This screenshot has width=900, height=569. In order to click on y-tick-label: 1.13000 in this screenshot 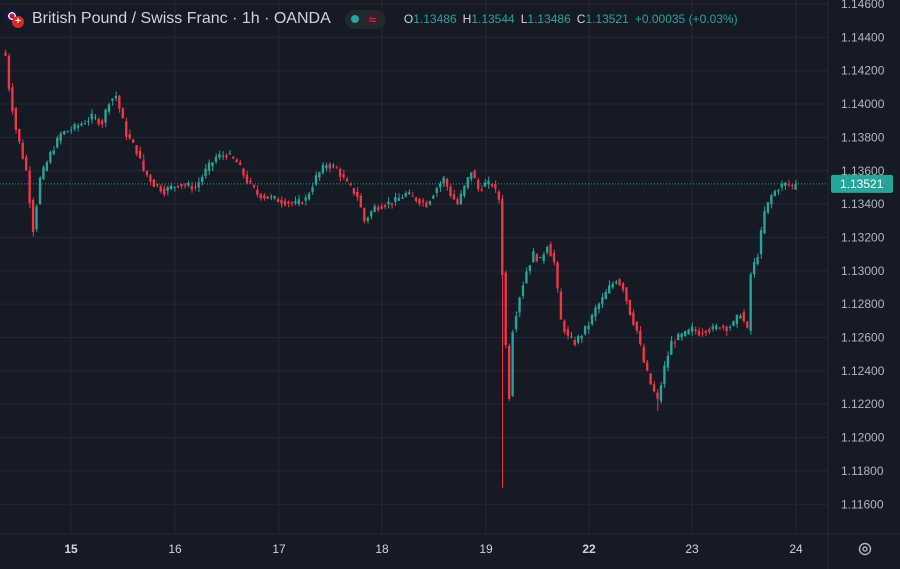, I will do `click(863, 271)`.